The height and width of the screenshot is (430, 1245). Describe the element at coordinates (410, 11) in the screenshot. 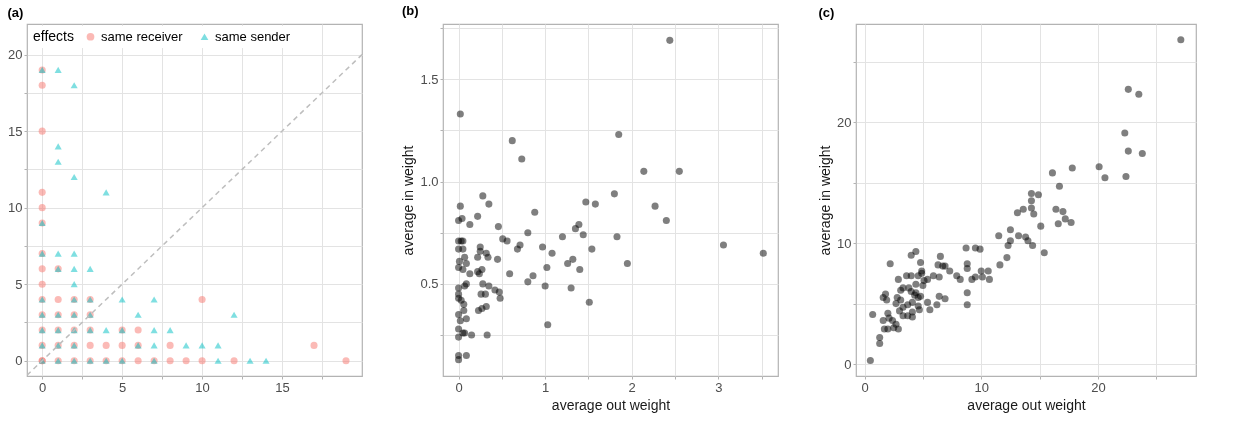

I see `chart-title: (b)` at that location.